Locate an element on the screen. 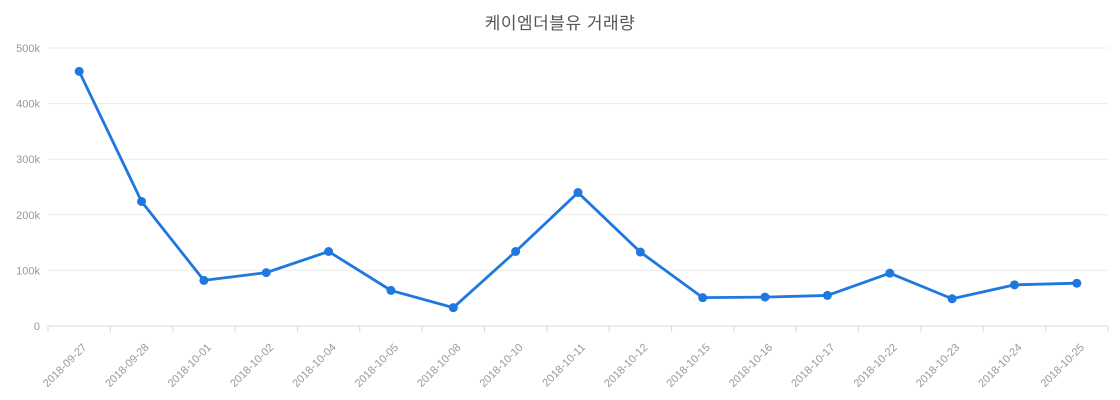 This screenshot has height=400, width=1120. x-axis-tick-label: 2018-10-23 is located at coordinates (938, 366).